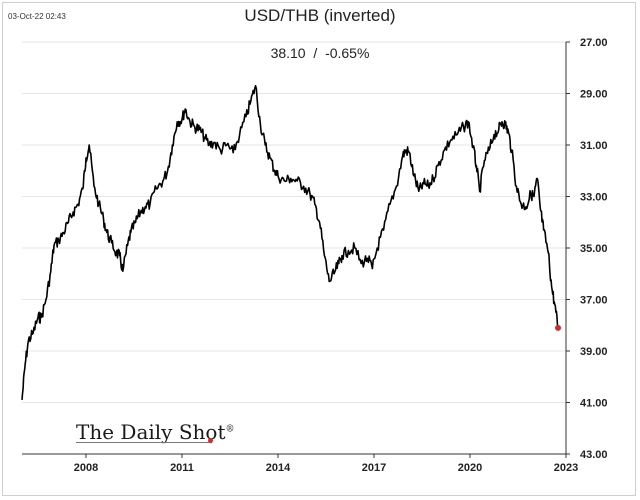 The height and width of the screenshot is (500, 640). I want to click on timestamp: 03-Oct-22 02:43, so click(37, 16).